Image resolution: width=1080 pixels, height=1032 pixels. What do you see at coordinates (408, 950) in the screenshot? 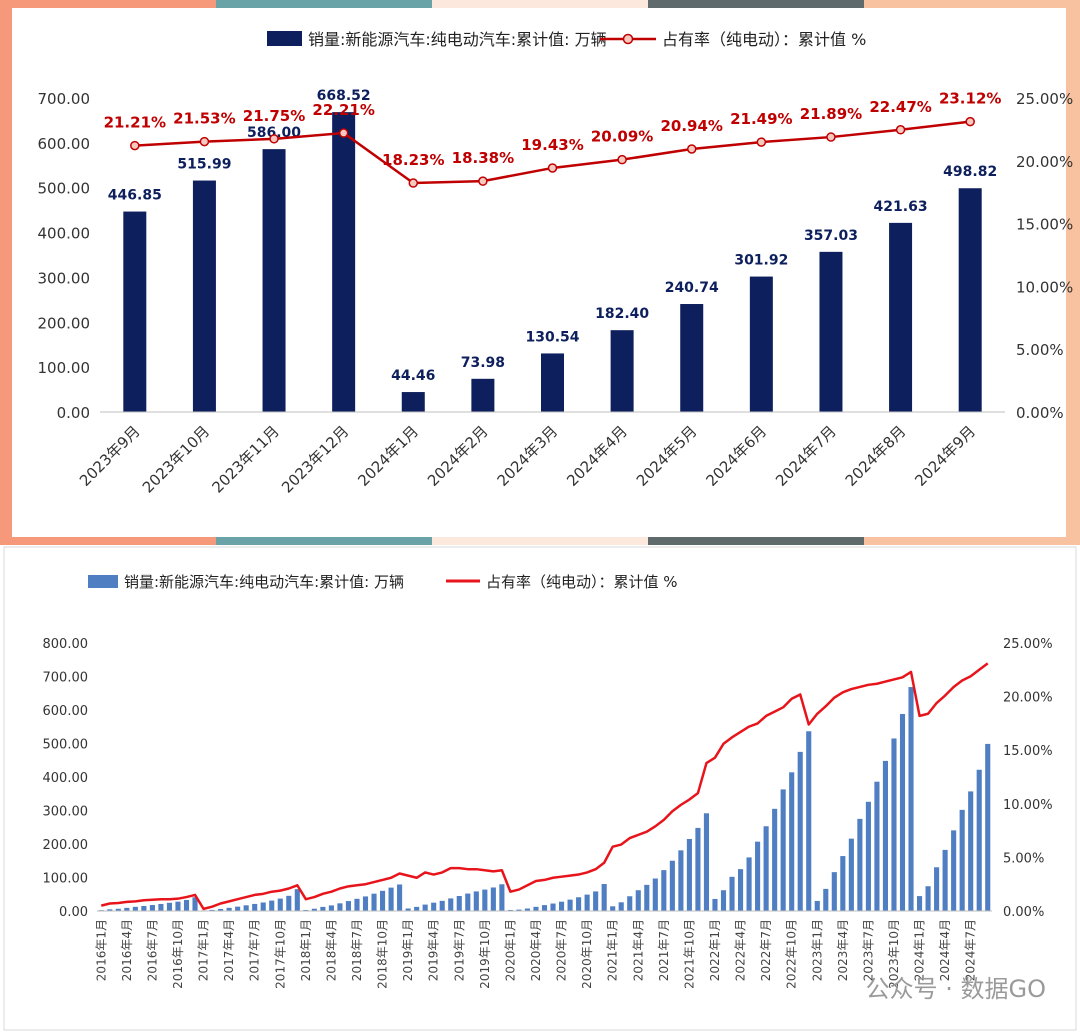
I see `x-month-label: 2019年1月` at bounding box center [408, 950].